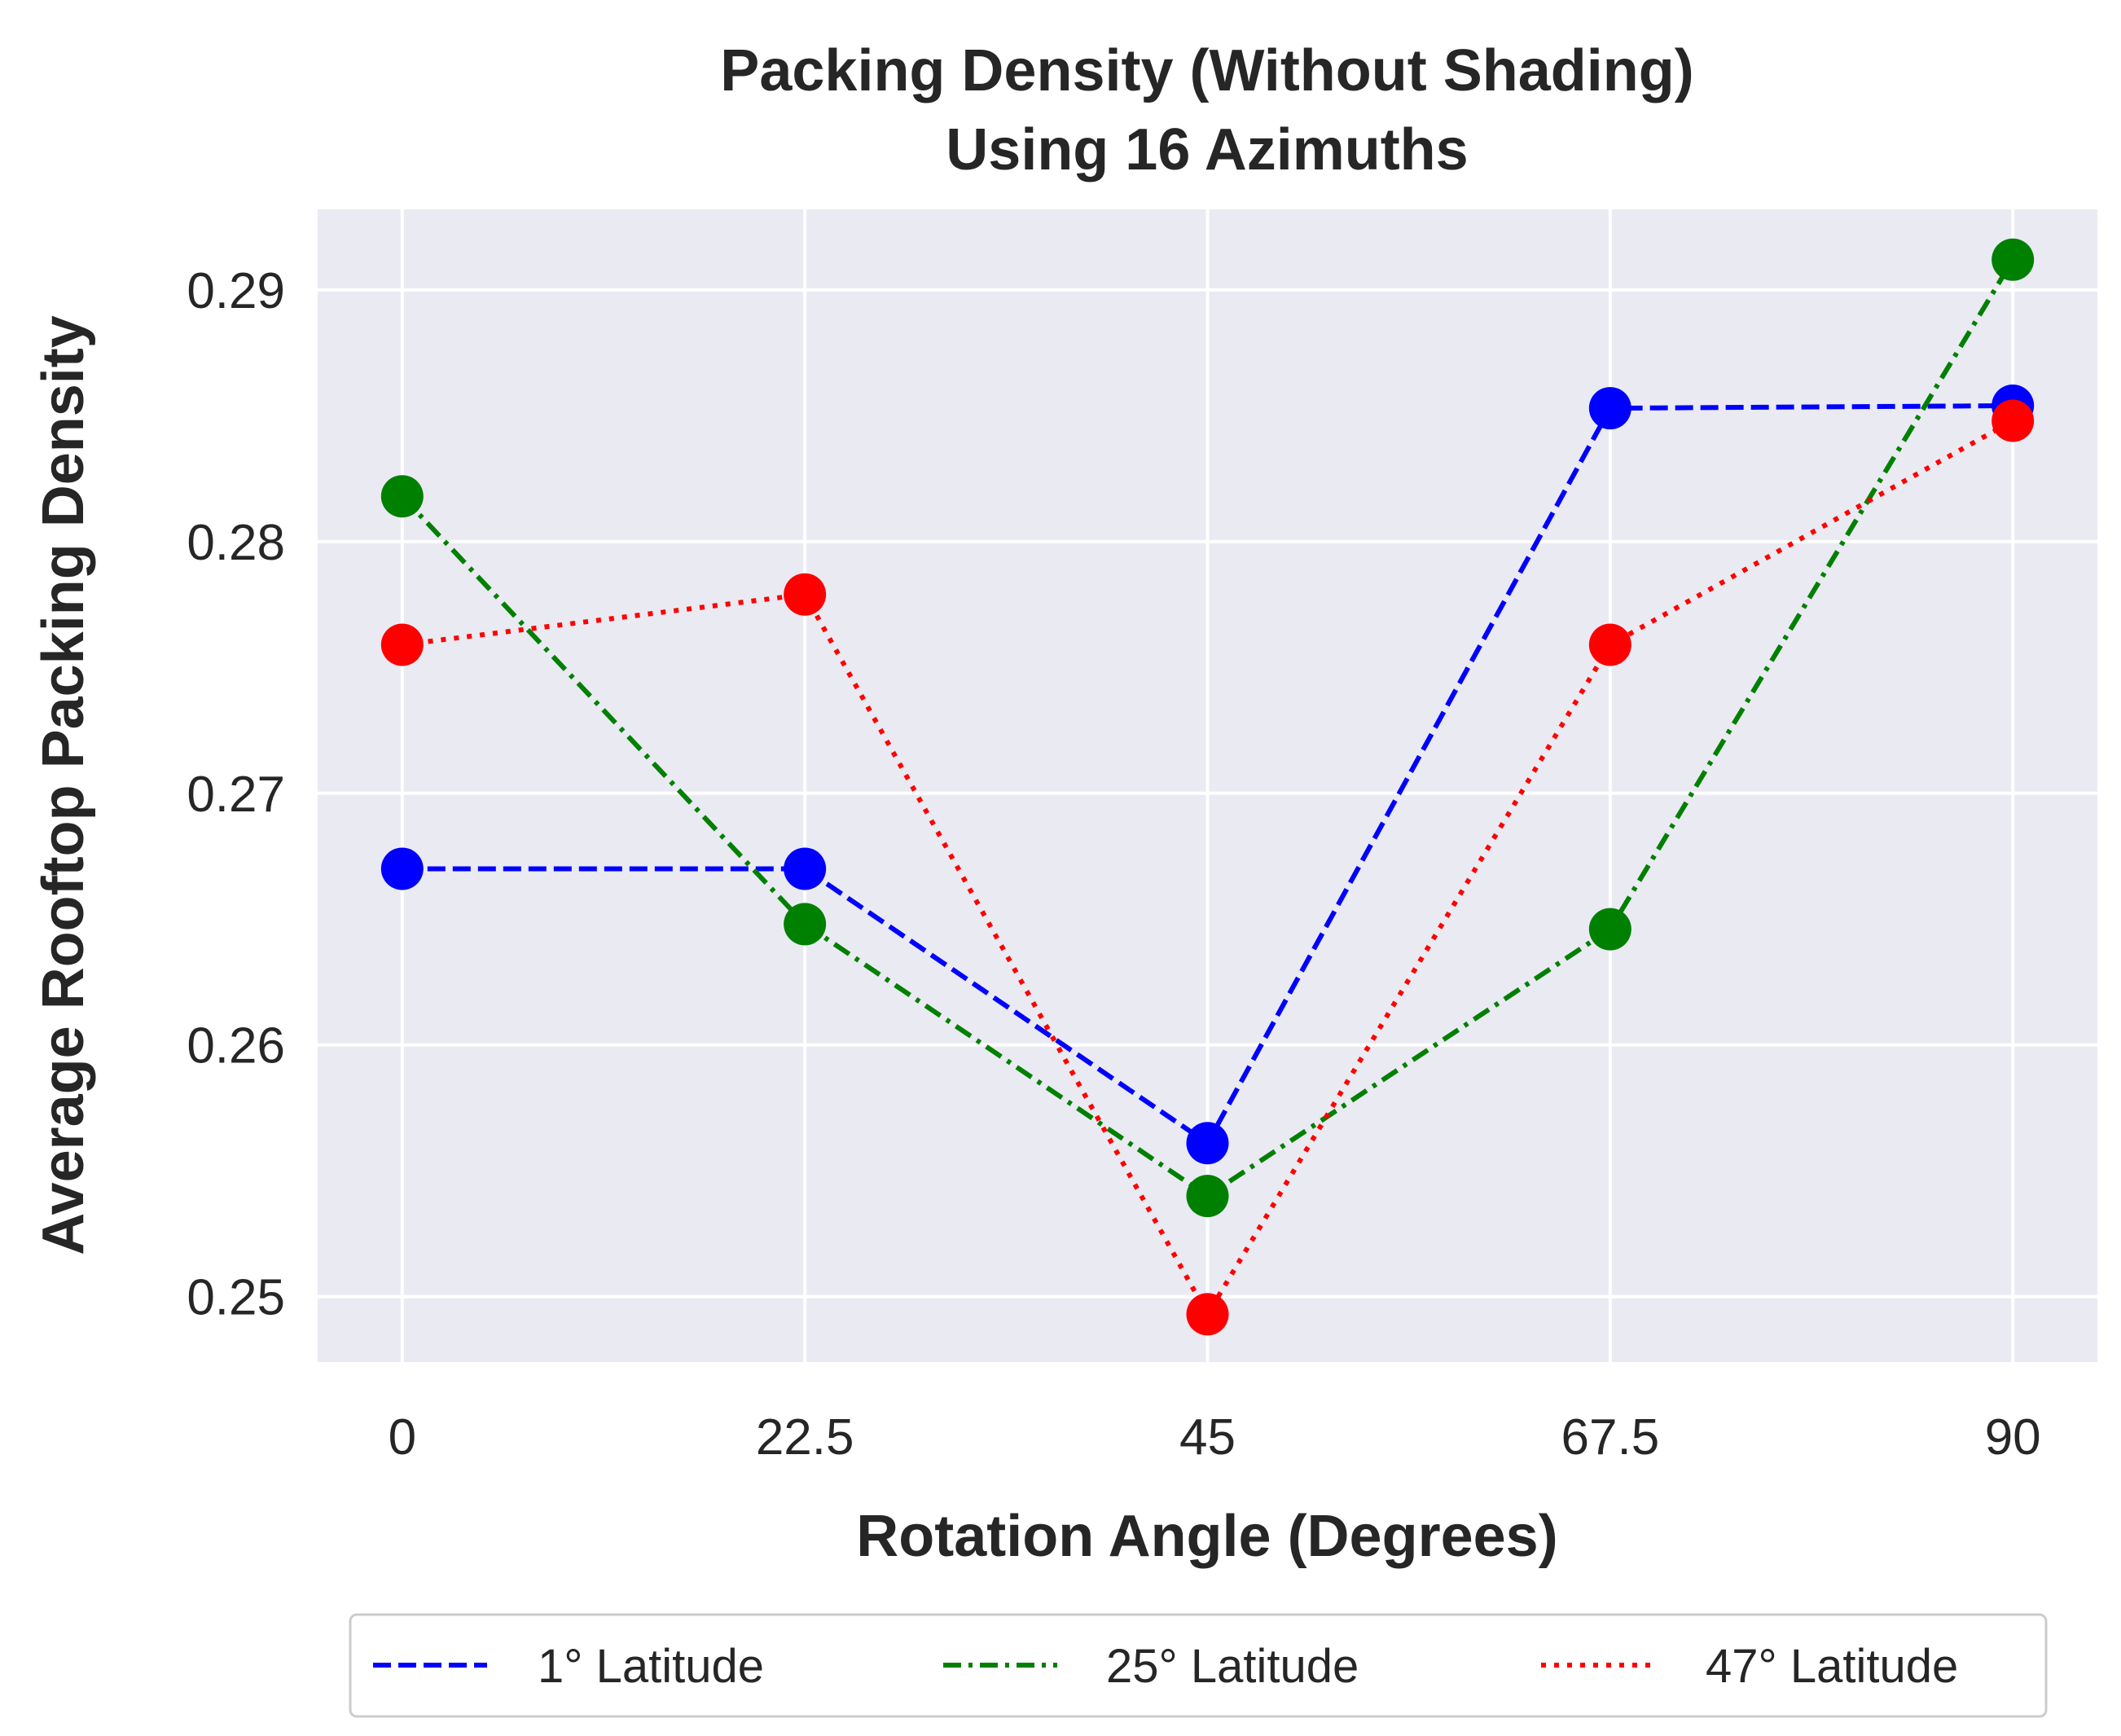  What do you see at coordinates (236, 1298) in the screenshot?
I see `y-tick-label-0-25: 0.25` at bounding box center [236, 1298].